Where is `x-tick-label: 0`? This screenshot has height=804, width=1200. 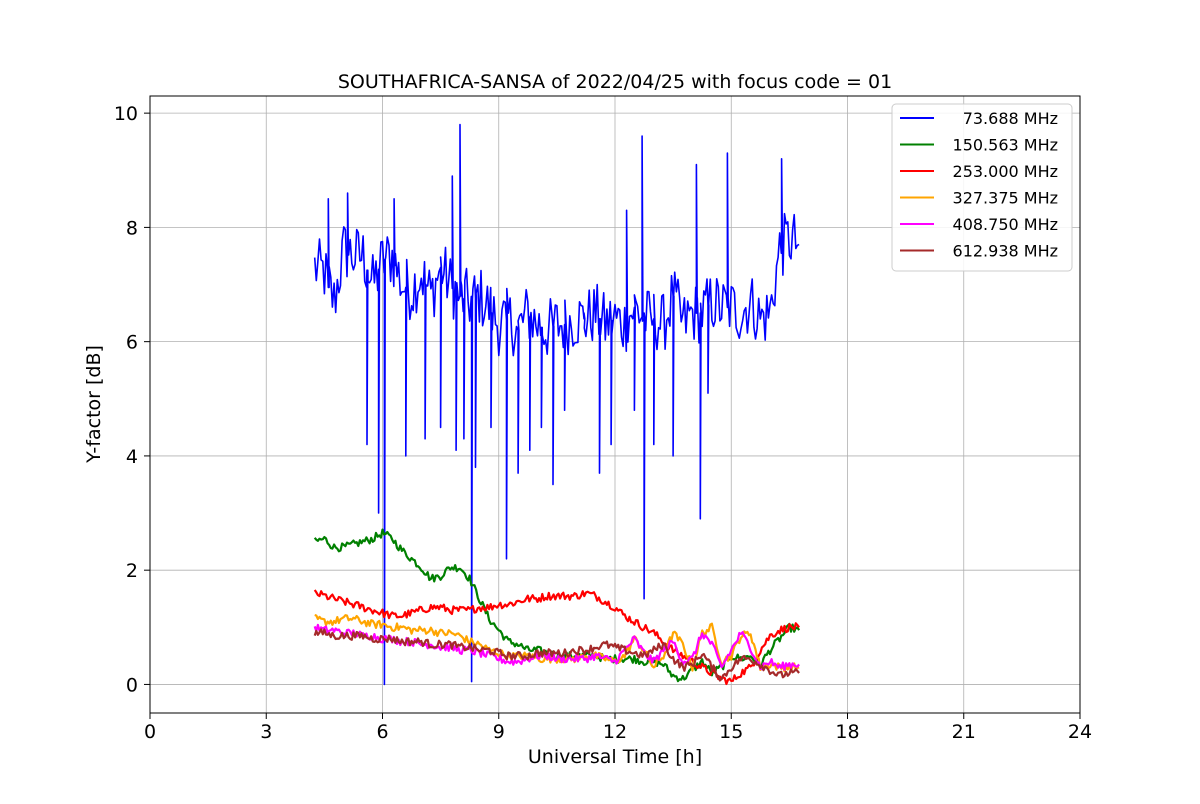
x-tick-label: 0 is located at coordinates (150, 732).